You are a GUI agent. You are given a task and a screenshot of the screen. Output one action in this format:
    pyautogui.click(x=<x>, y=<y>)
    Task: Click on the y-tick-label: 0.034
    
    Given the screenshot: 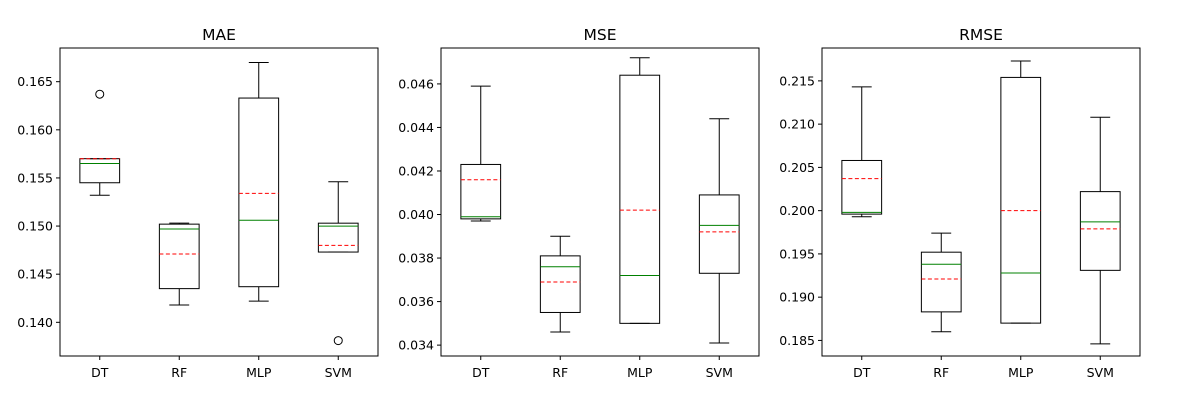 What is the action you would take?
    pyautogui.click(x=416, y=345)
    